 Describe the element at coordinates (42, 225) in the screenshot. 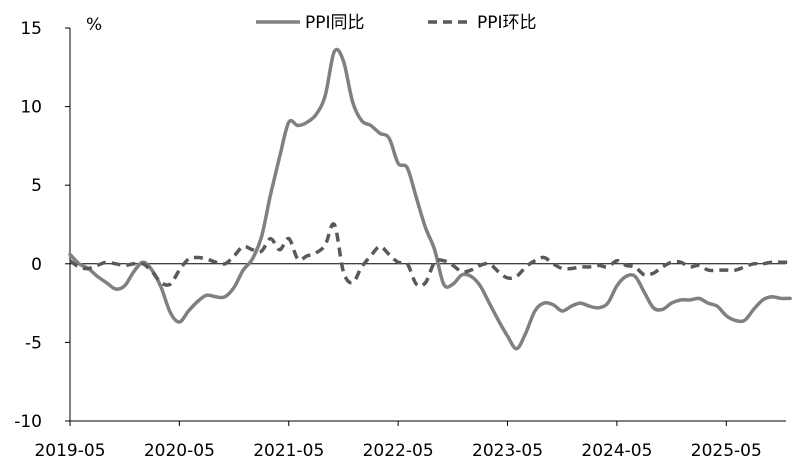

I see `y-axis: -10 -5 0 5 10 15` at that location.